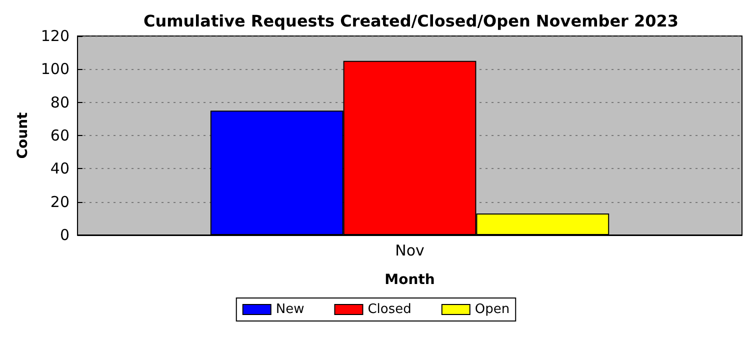  I want to click on x-tick-label: Nov, so click(410, 251).